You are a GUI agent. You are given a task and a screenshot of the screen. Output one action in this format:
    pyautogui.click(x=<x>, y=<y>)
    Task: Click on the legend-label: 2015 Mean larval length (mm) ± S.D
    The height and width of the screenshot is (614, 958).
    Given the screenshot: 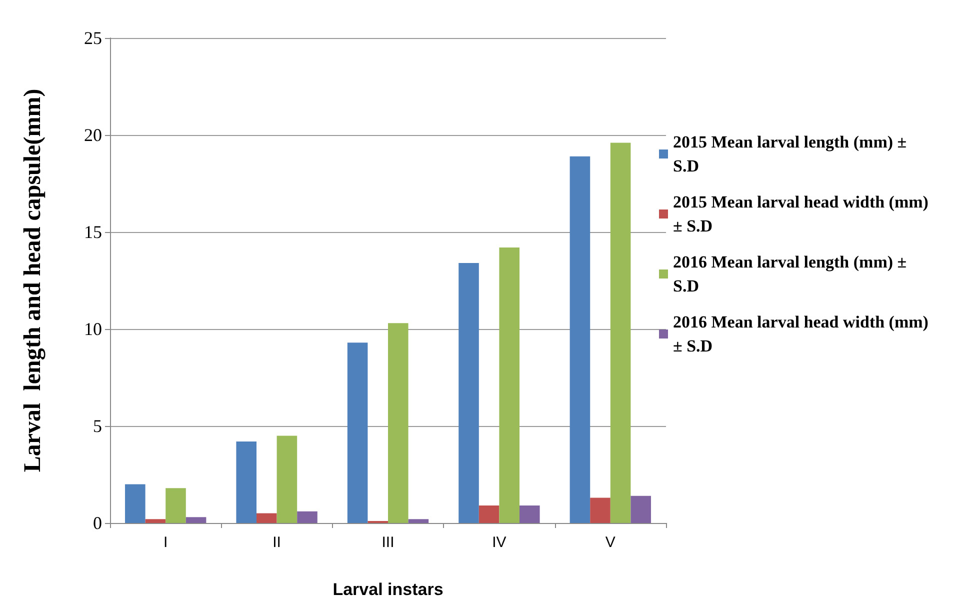 What is the action you would take?
    pyautogui.click(x=792, y=154)
    